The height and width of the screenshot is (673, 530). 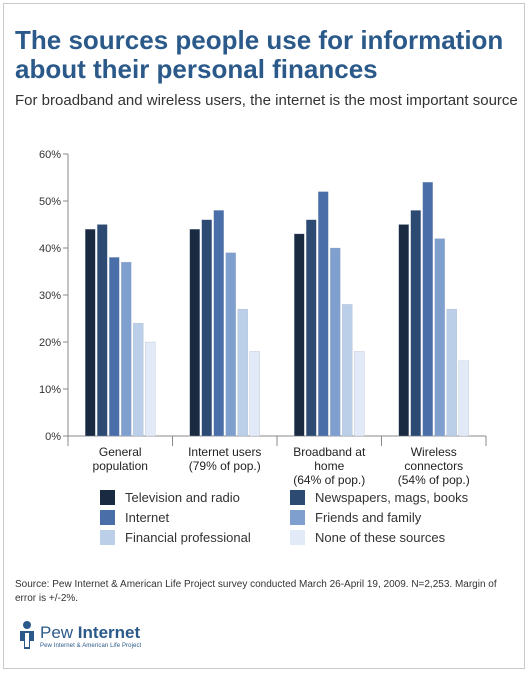 What do you see at coordinates (434, 480) in the screenshot?
I see `x-category-label: (54% of pop.)` at bounding box center [434, 480].